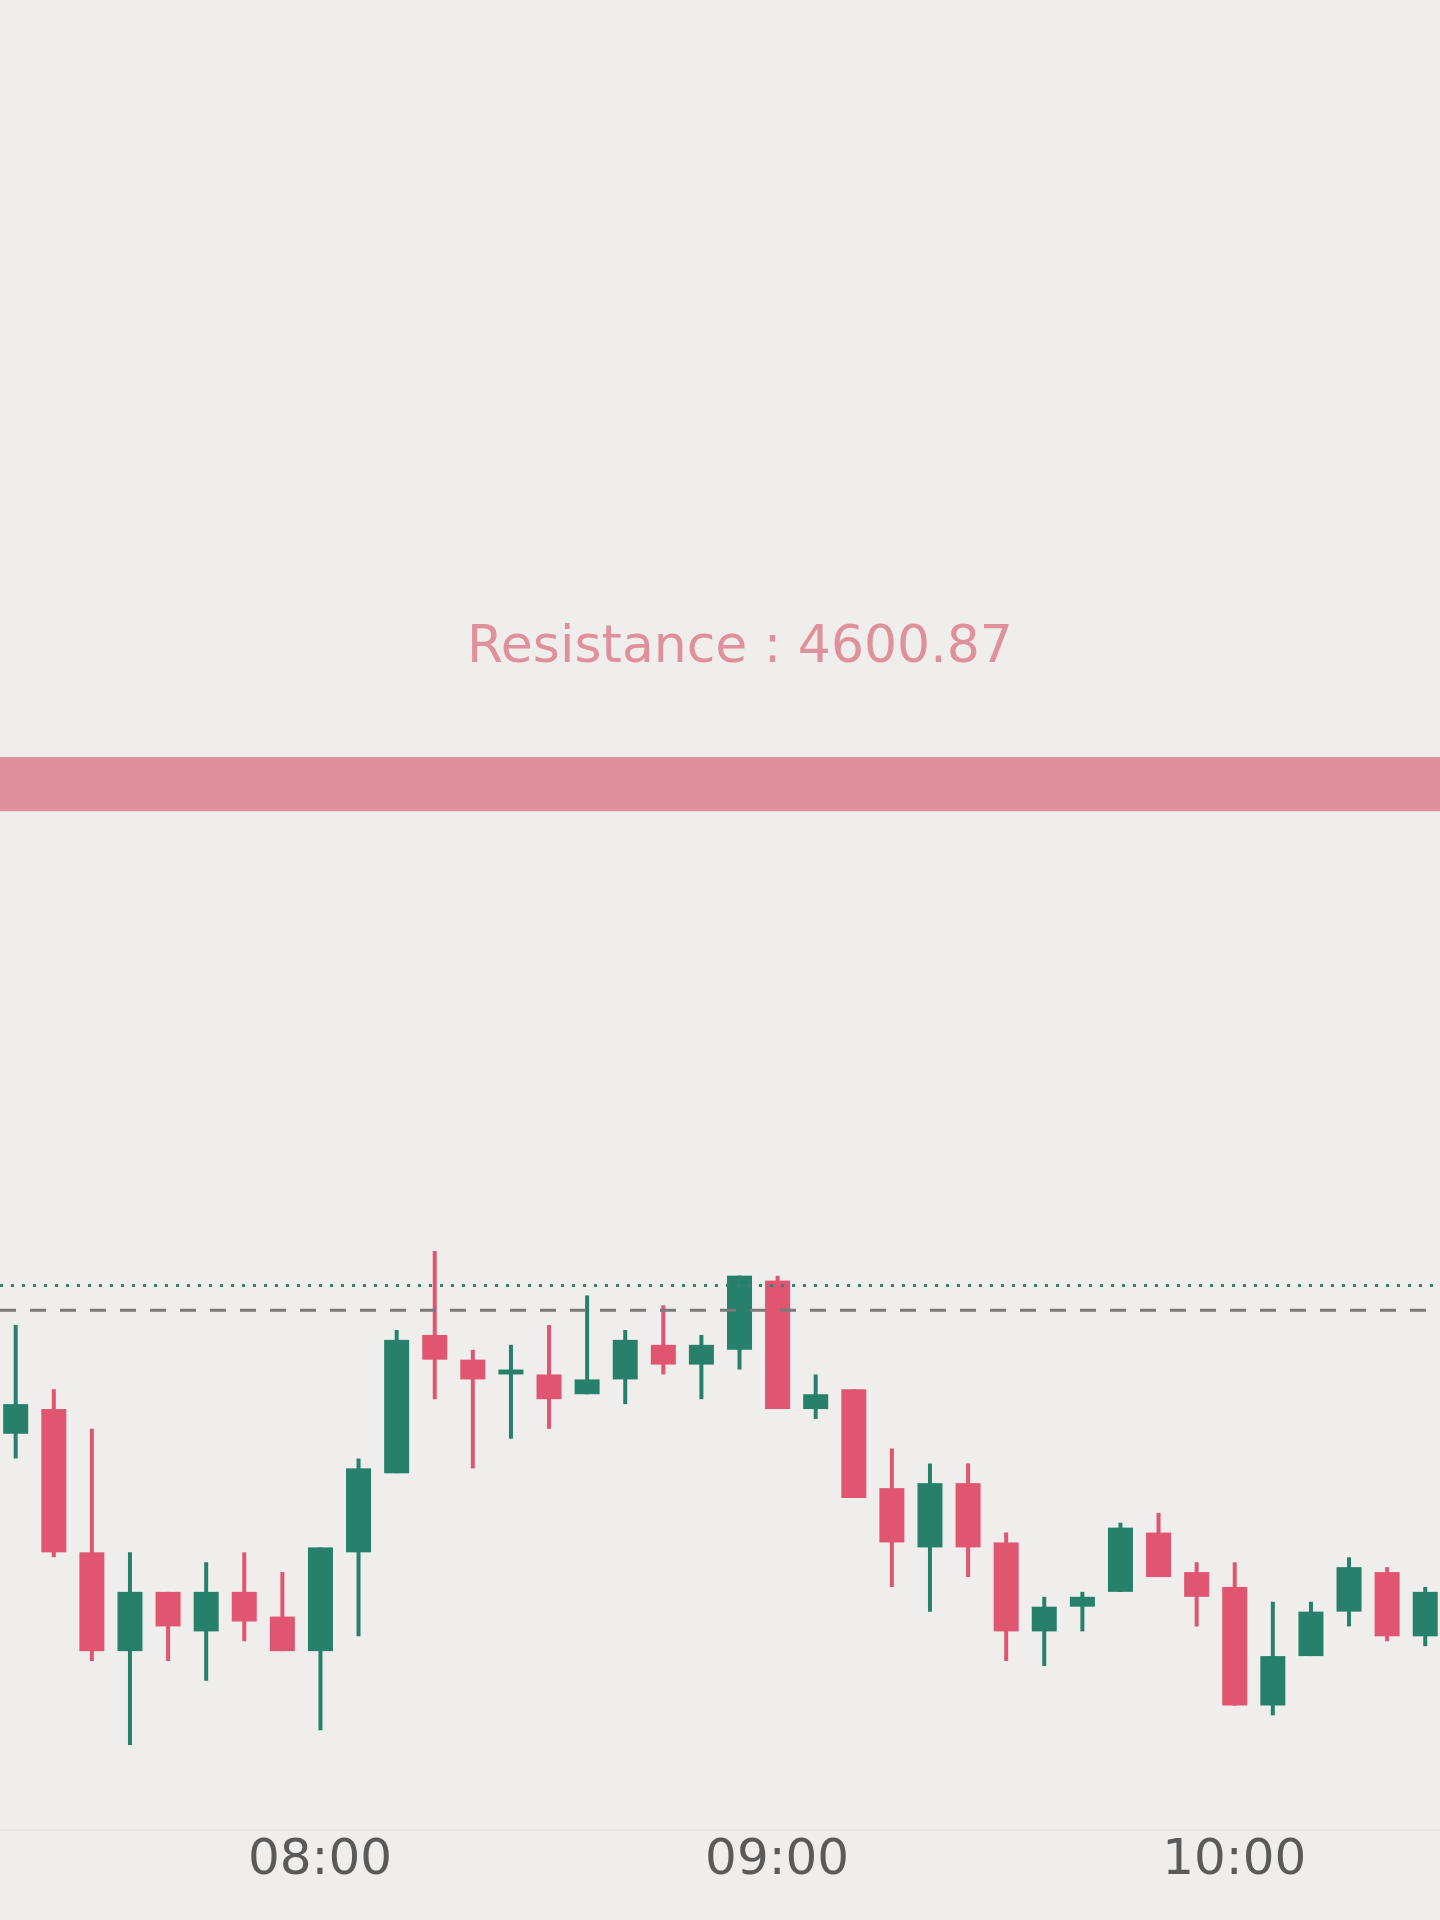 The height and width of the screenshot is (1920, 1440). What do you see at coordinates (740, 643) in the screenshot?
I see `band-label: Resistance : 4600.87` at bounding box center [740, 643].